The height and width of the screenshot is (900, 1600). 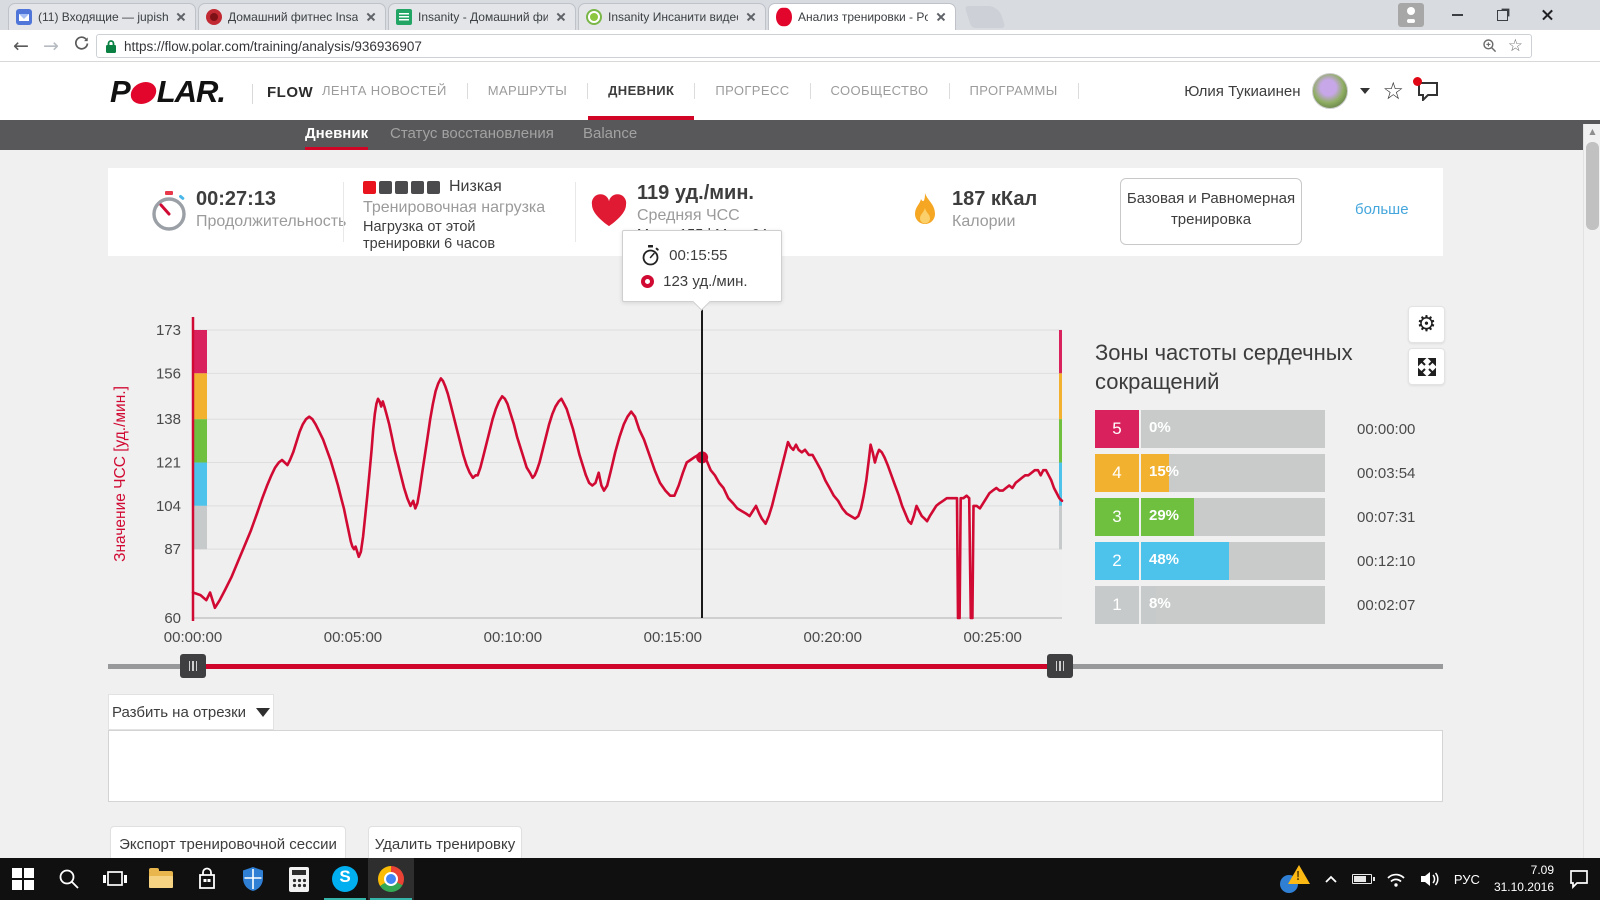 What do you see at coordinates (1547, 15) in the screenshot?
I see `window-close-button` at bounding box center [1547, 15].